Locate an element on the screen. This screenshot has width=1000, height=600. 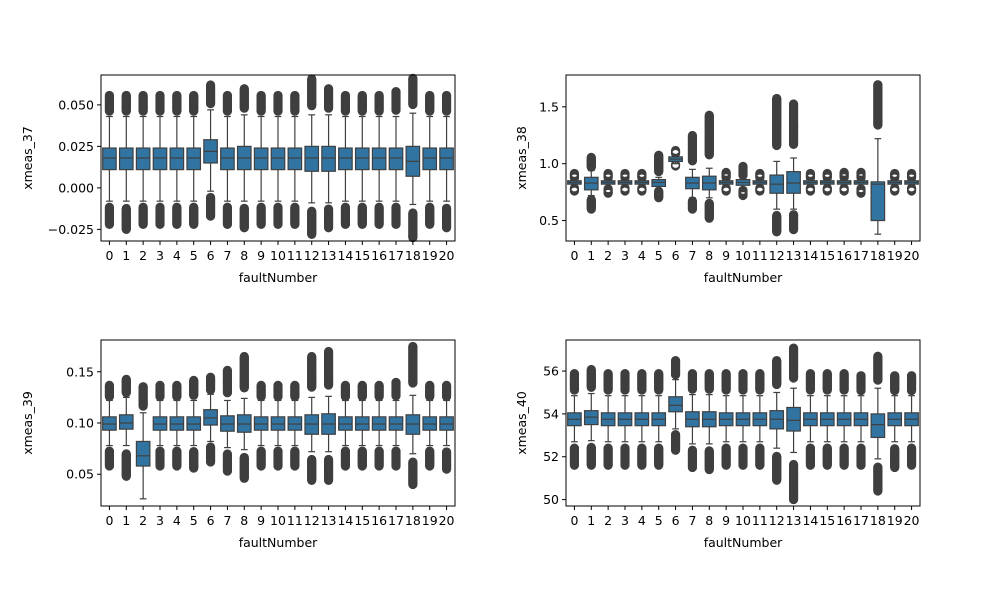
x-tick-label: 0 is located at coordinates (574, 520).